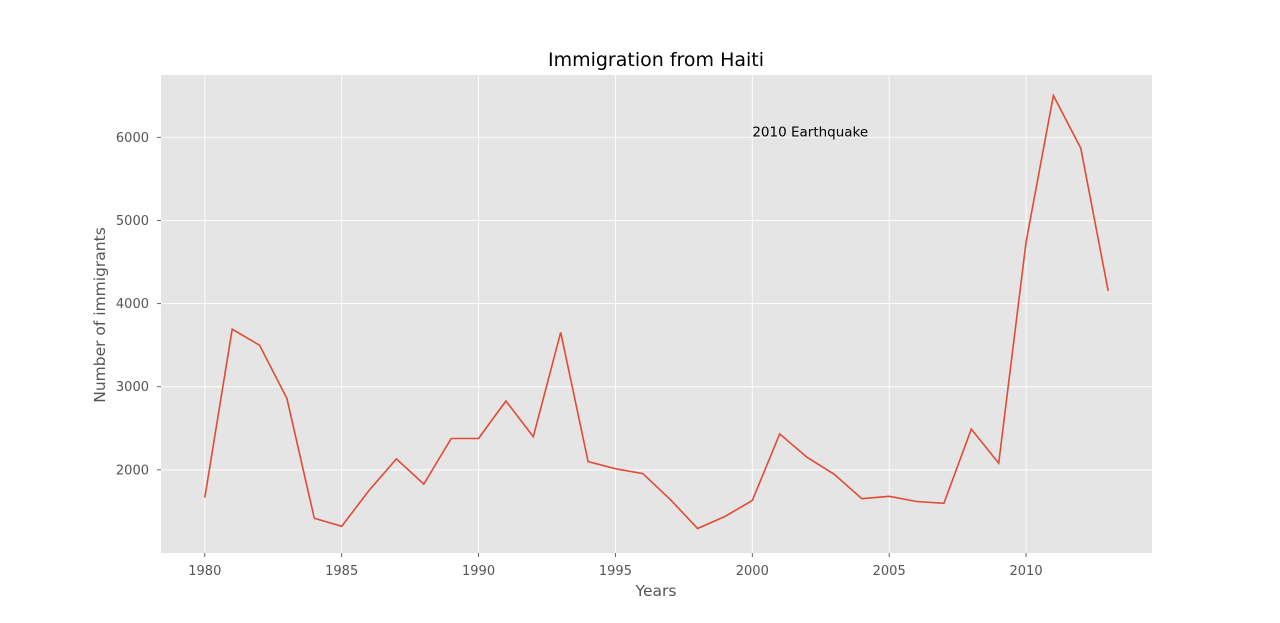  Describe the element at coordinates (752, 571) in the screenshot. I see `x-tick-label: 2000` at that location.